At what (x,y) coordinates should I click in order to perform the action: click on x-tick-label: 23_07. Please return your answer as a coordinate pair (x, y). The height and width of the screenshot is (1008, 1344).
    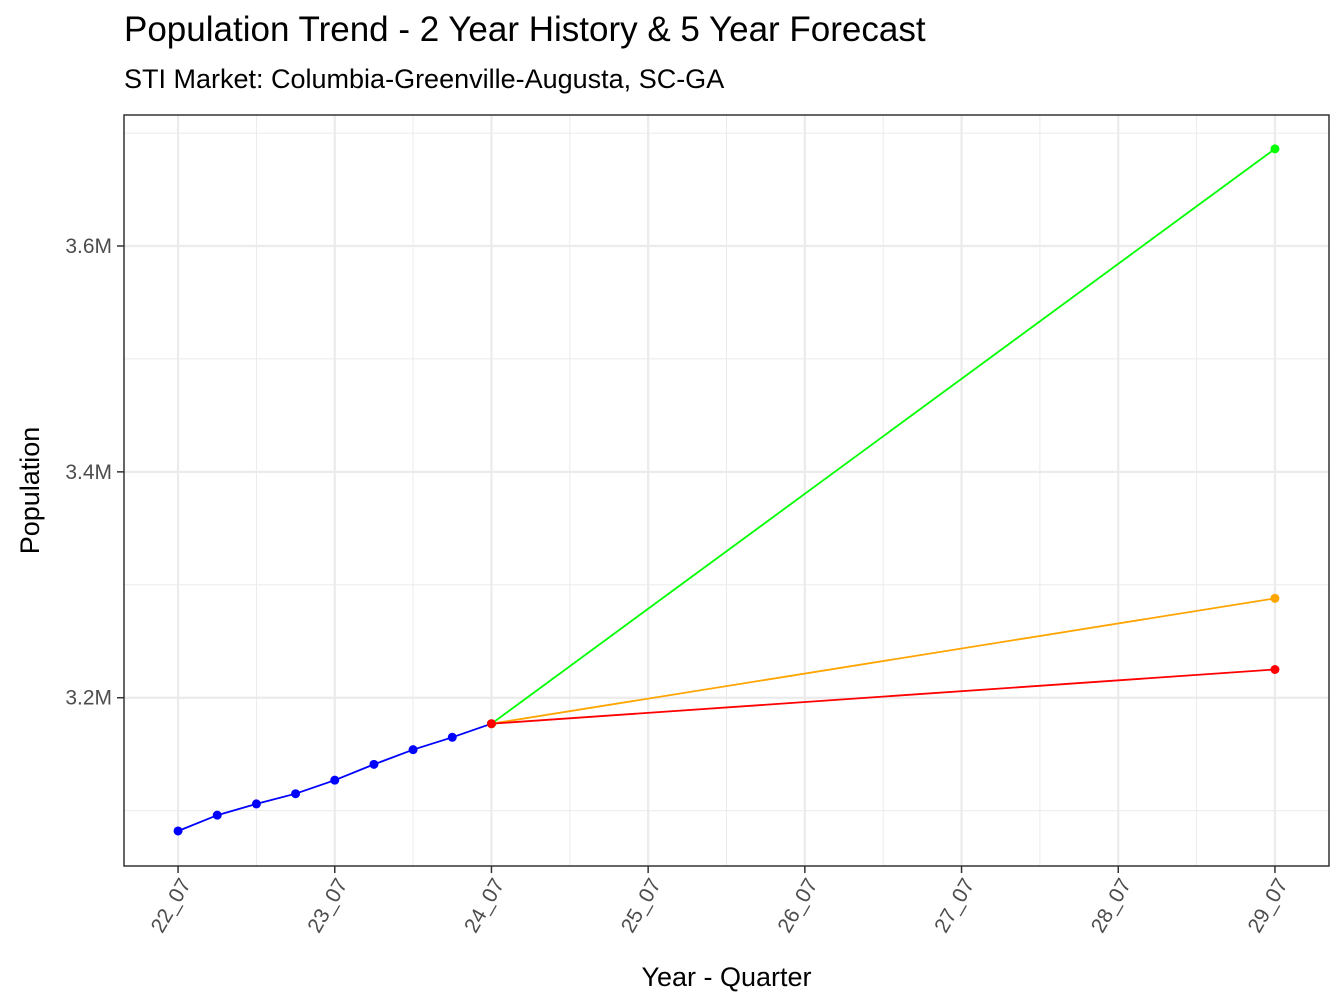
    Looking at the image, I should click on (327, 906).